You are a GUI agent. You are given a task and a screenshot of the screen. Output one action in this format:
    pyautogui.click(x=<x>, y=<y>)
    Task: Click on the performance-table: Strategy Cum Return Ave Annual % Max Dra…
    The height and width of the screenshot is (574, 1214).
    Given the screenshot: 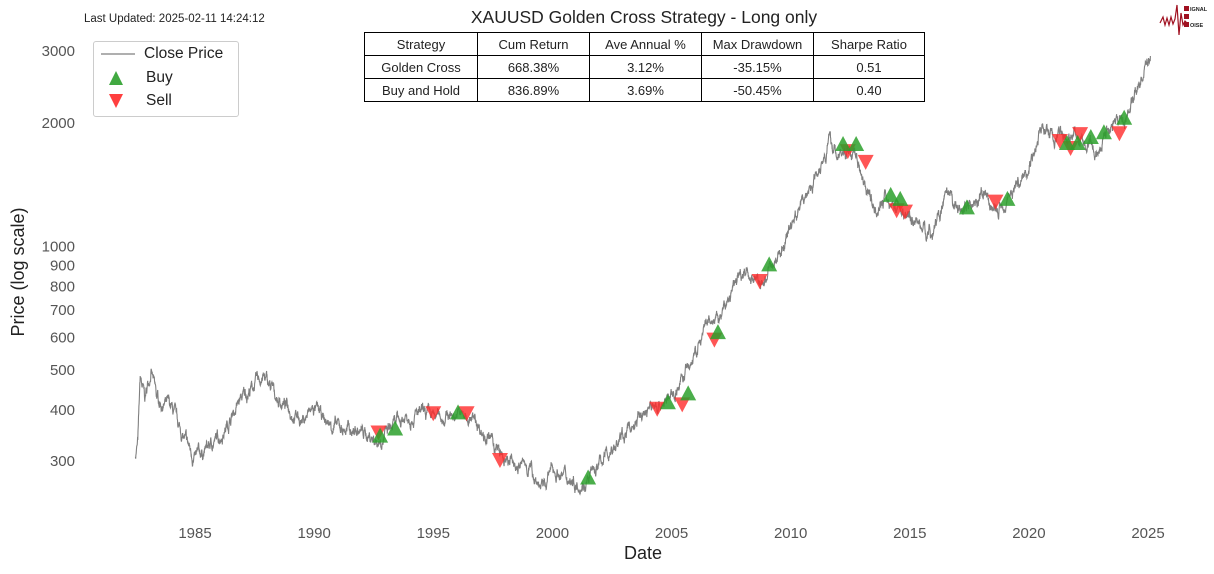 What is the action you would take?
    pyautogui.click(x=644, y=67)
    